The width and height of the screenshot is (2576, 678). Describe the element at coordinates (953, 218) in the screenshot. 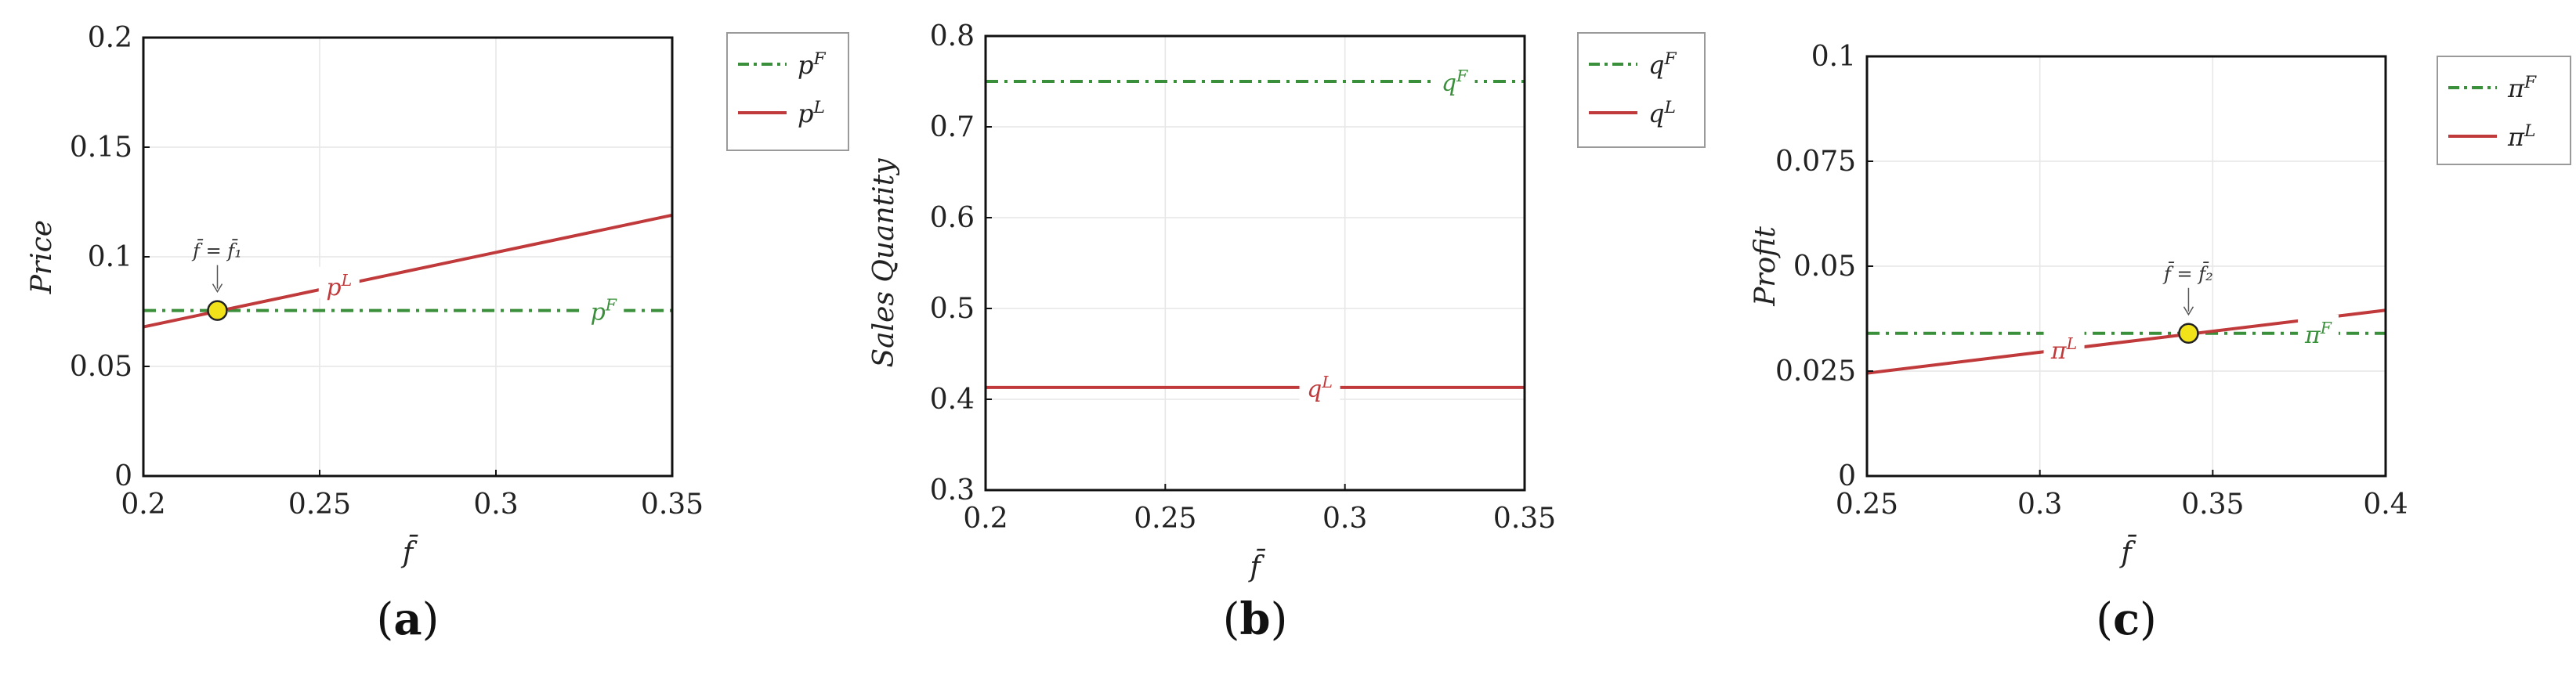

I see `y-tick-label: 0.6` at that location.